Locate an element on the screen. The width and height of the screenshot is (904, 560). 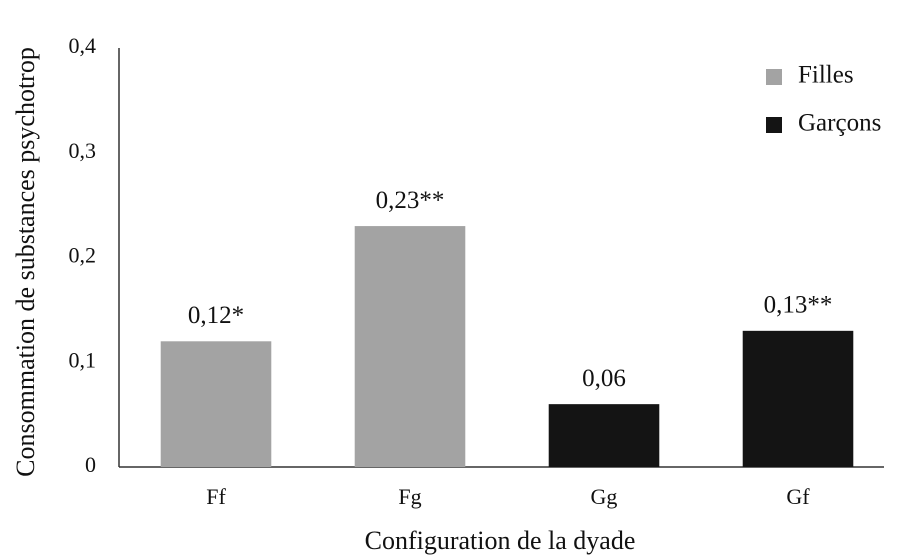
x-axis-label: Configuration de la dyade is located at coordinates (500, 540).